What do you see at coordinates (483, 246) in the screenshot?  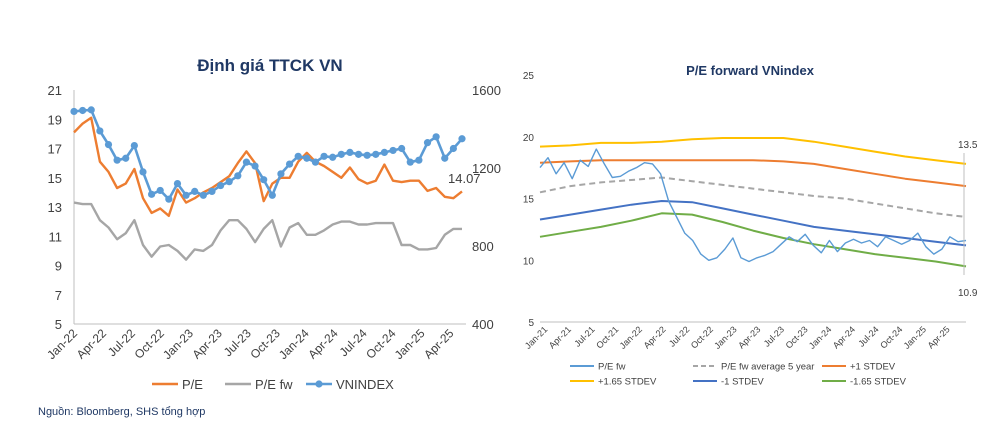 I see `left-y2-tick-label: 800` at bounding box center [483, 246].